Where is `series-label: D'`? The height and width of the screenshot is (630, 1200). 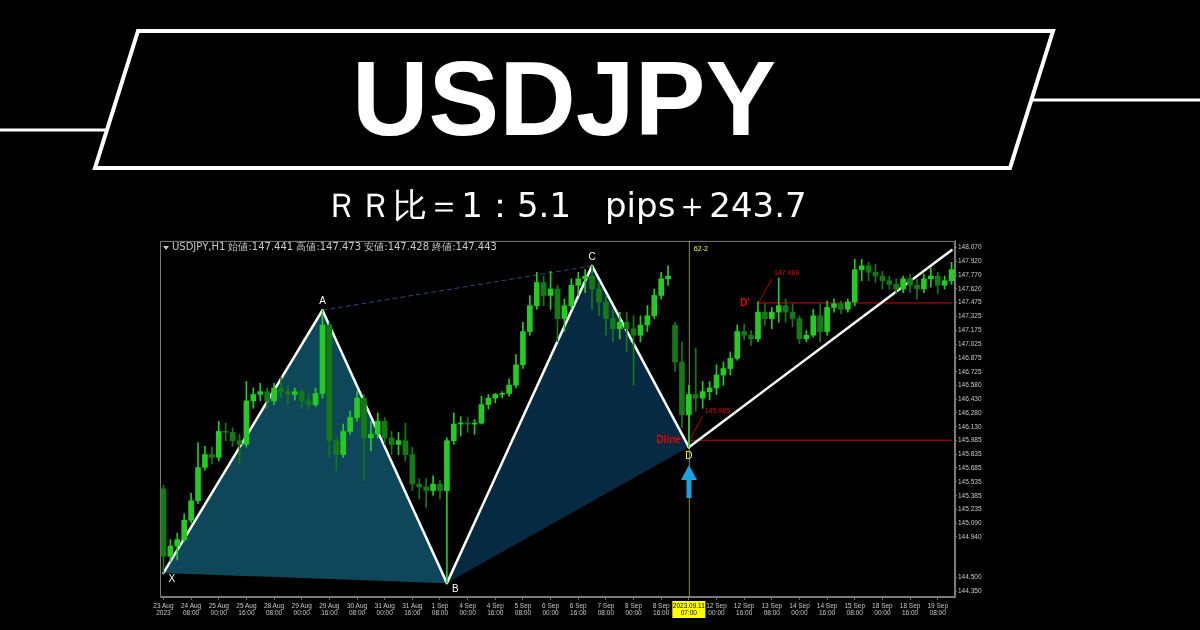 series-label: D' is located at coordinates (745, 302).